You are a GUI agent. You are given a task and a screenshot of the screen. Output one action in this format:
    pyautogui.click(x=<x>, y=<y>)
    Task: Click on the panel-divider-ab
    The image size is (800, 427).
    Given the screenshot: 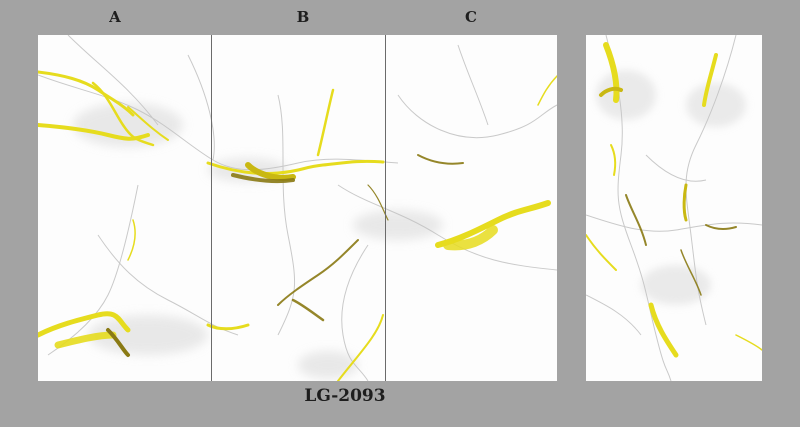 What is the action you would take?
    pyautogui.click(x=211, y=208)
    